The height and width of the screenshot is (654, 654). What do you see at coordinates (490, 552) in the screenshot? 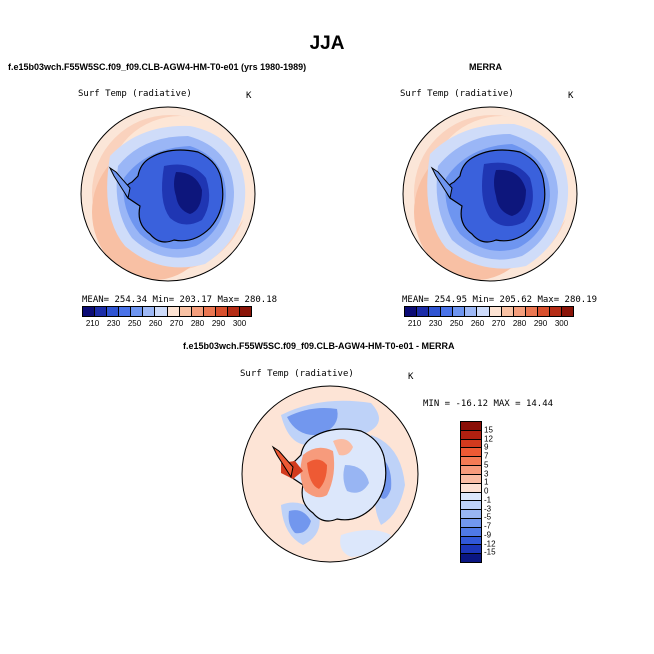
I see `colorbar-tick-label: -15` at bounding box center [490, 552].